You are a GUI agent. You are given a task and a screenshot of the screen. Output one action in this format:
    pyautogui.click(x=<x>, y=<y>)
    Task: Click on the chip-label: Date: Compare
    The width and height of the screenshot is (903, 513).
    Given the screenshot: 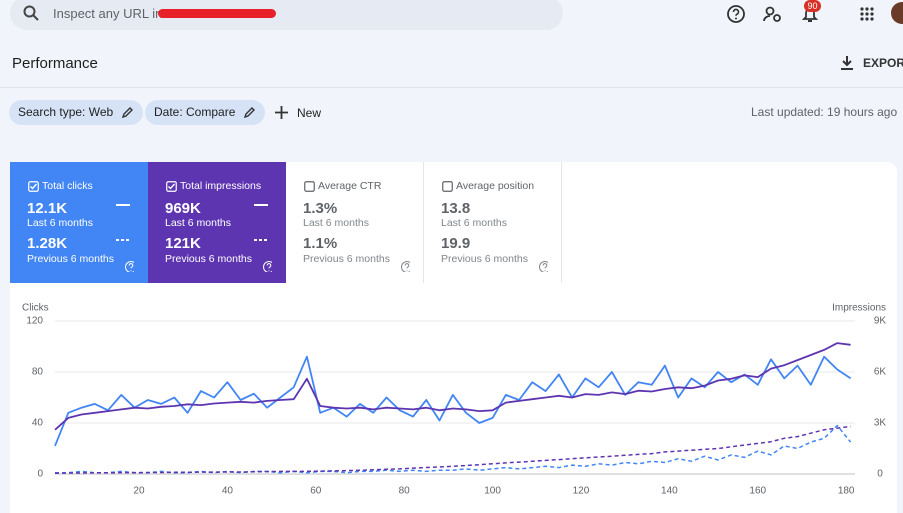 What is the action you would take?
    pyautogui.click(x=195, y=112)
    